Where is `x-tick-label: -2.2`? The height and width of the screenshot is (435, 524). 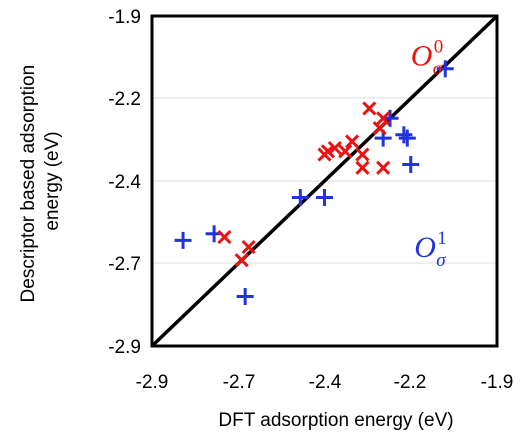
x-tick-label: -2.2 is located at coordinates (410, 382).